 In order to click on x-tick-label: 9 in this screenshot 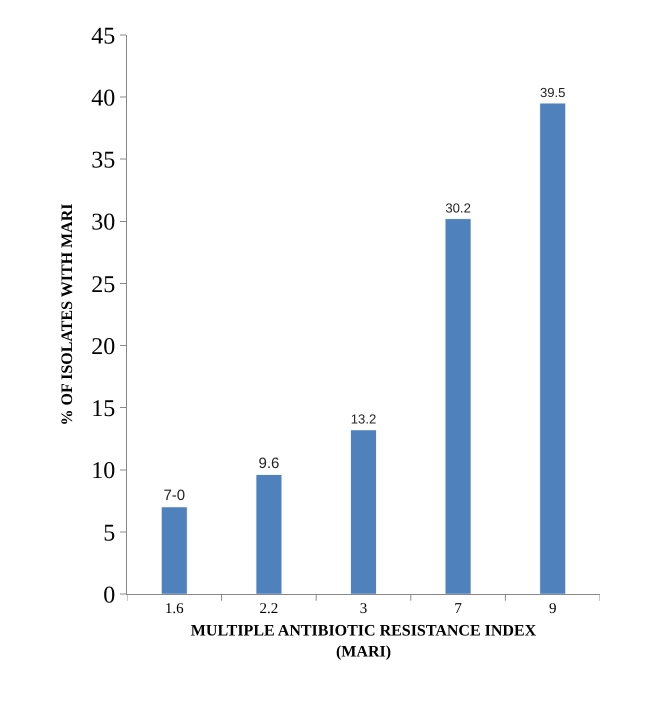, I will do `click(552, 609)`.